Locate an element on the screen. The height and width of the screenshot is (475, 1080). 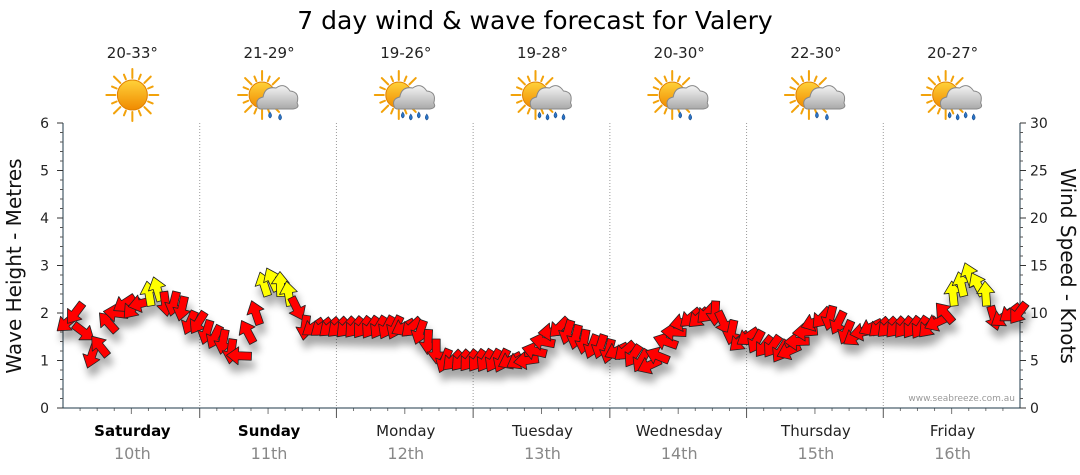
left-tick-label: 5 is located at coordinates (44, 172).